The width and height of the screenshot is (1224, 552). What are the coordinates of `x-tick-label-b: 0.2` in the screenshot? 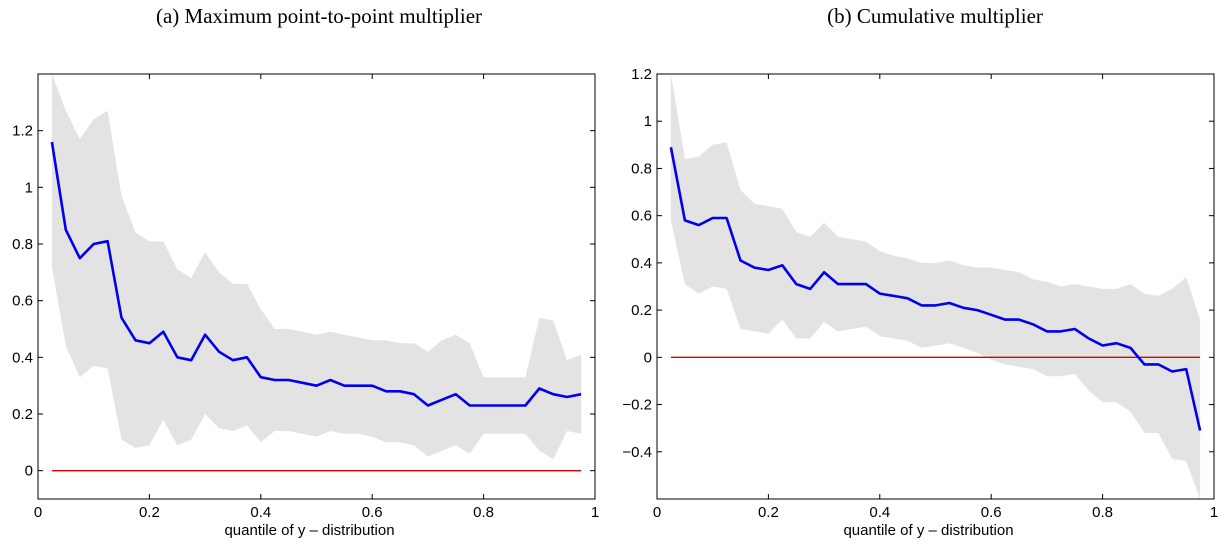 It's located at (768, 512).